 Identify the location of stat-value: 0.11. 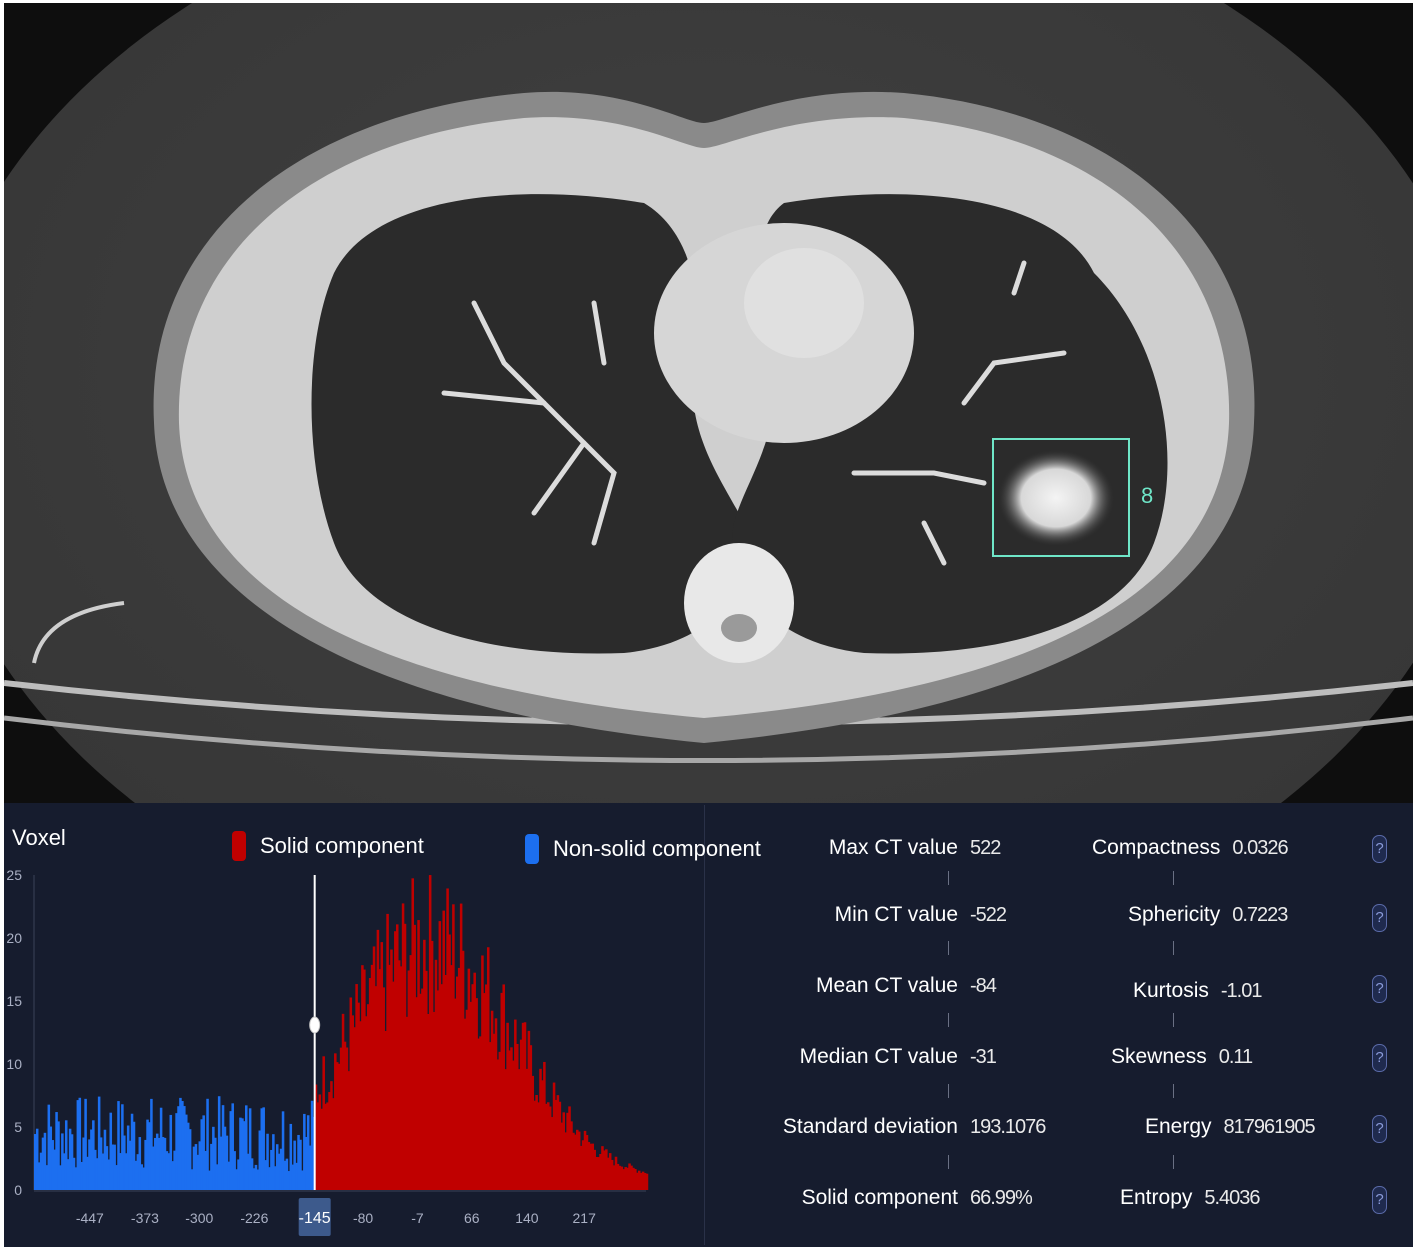
(1235, 1057).